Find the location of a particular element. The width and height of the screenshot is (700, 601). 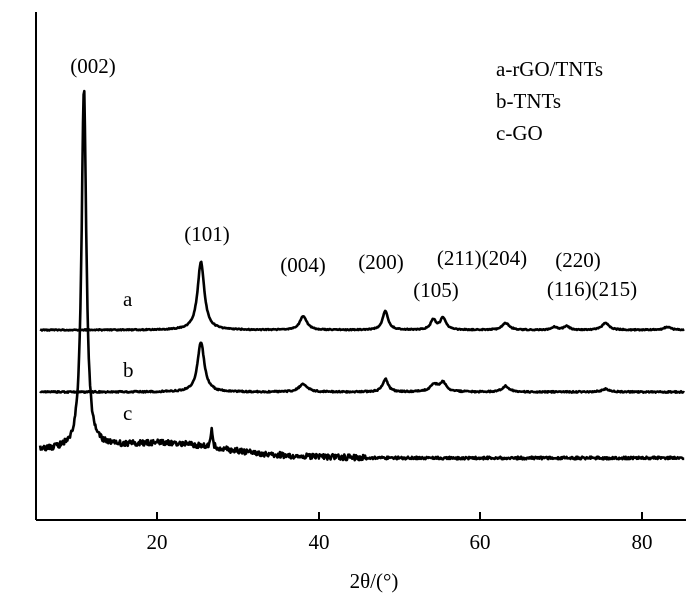

peak-label-116-215: (116)(215) is located at coordinates (592, 289).